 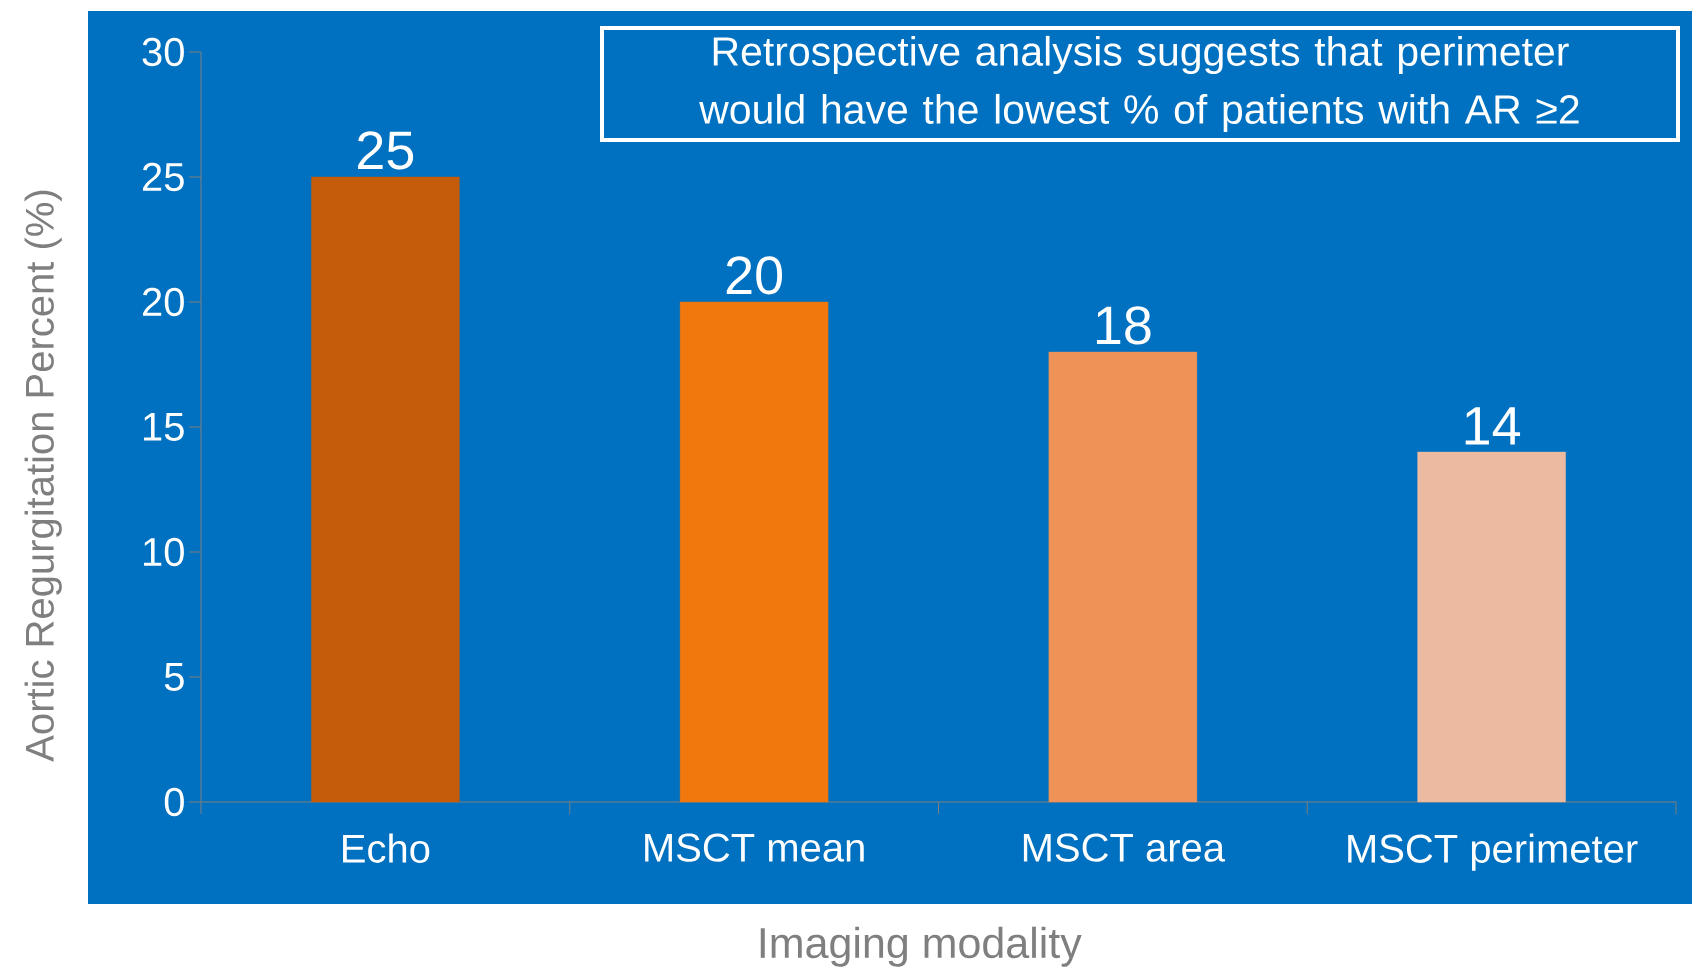 I want to click on data-label: 25, so click(x=386, y=150).